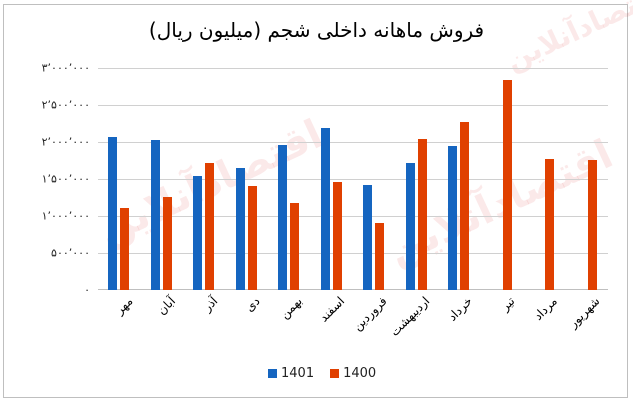 The image size is (633, 403). What do you see at coordinates (87, 290) in the screenshot?
I see `y-tick-label: ۰` at bounding box center [87, 290].